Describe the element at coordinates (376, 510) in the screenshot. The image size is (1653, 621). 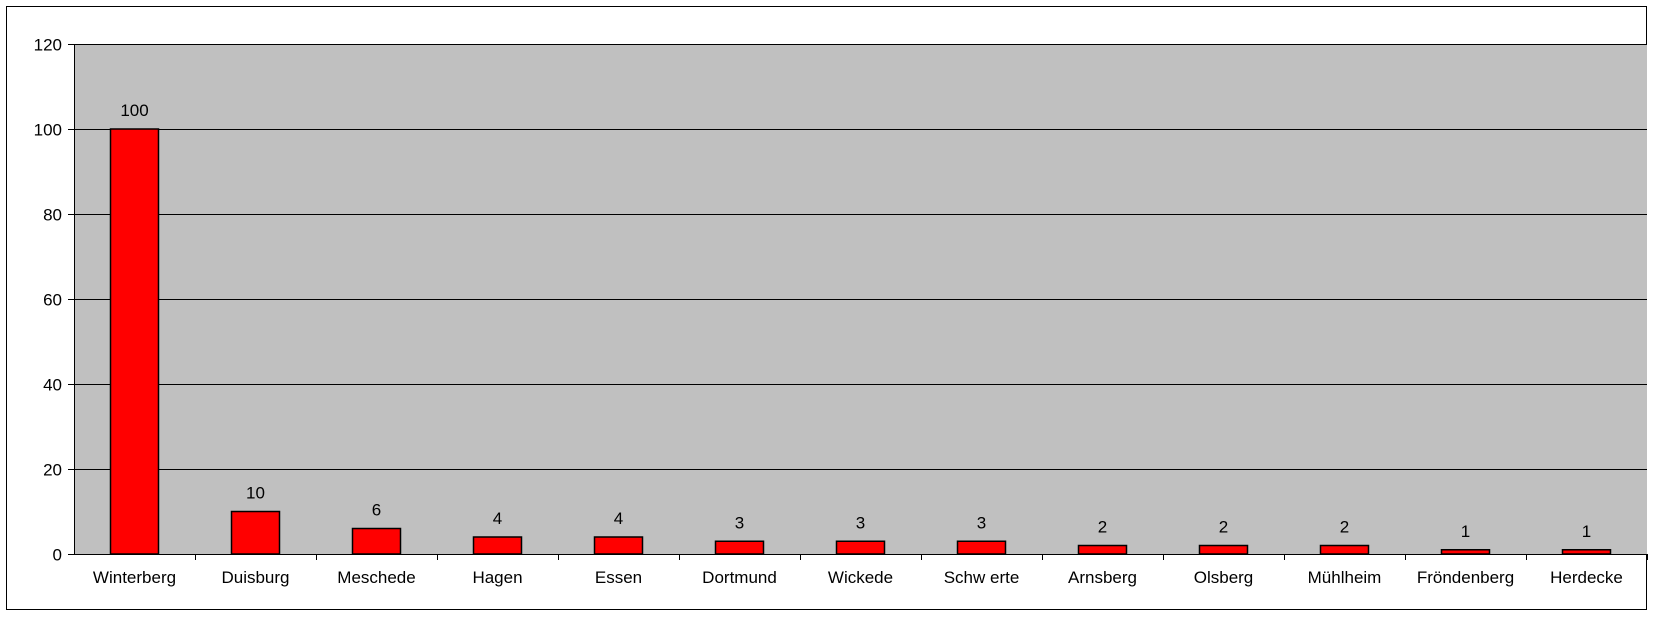
I see `data-label: 6` at that location.